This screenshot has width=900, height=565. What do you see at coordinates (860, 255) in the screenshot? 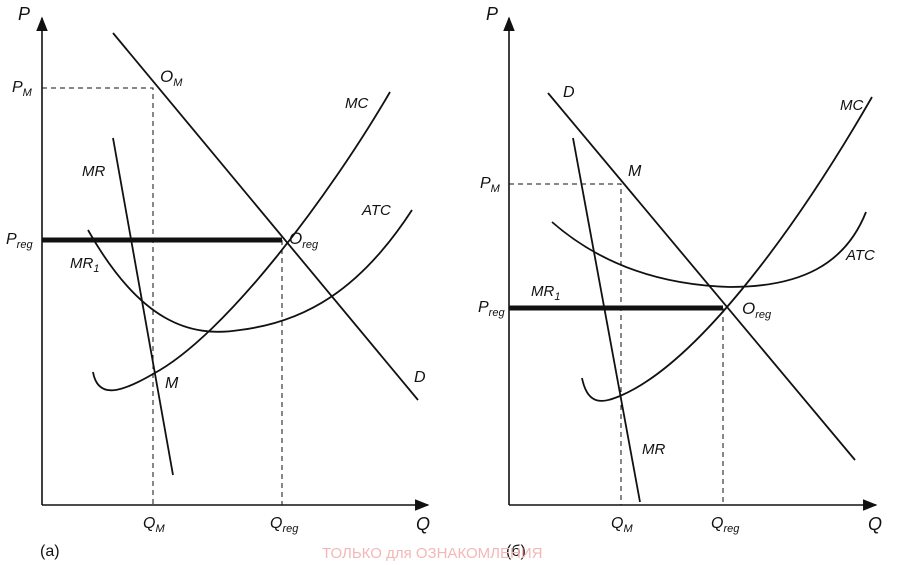
I see `panel-b-atc-label: ATC` at bounding box center [860, 255].